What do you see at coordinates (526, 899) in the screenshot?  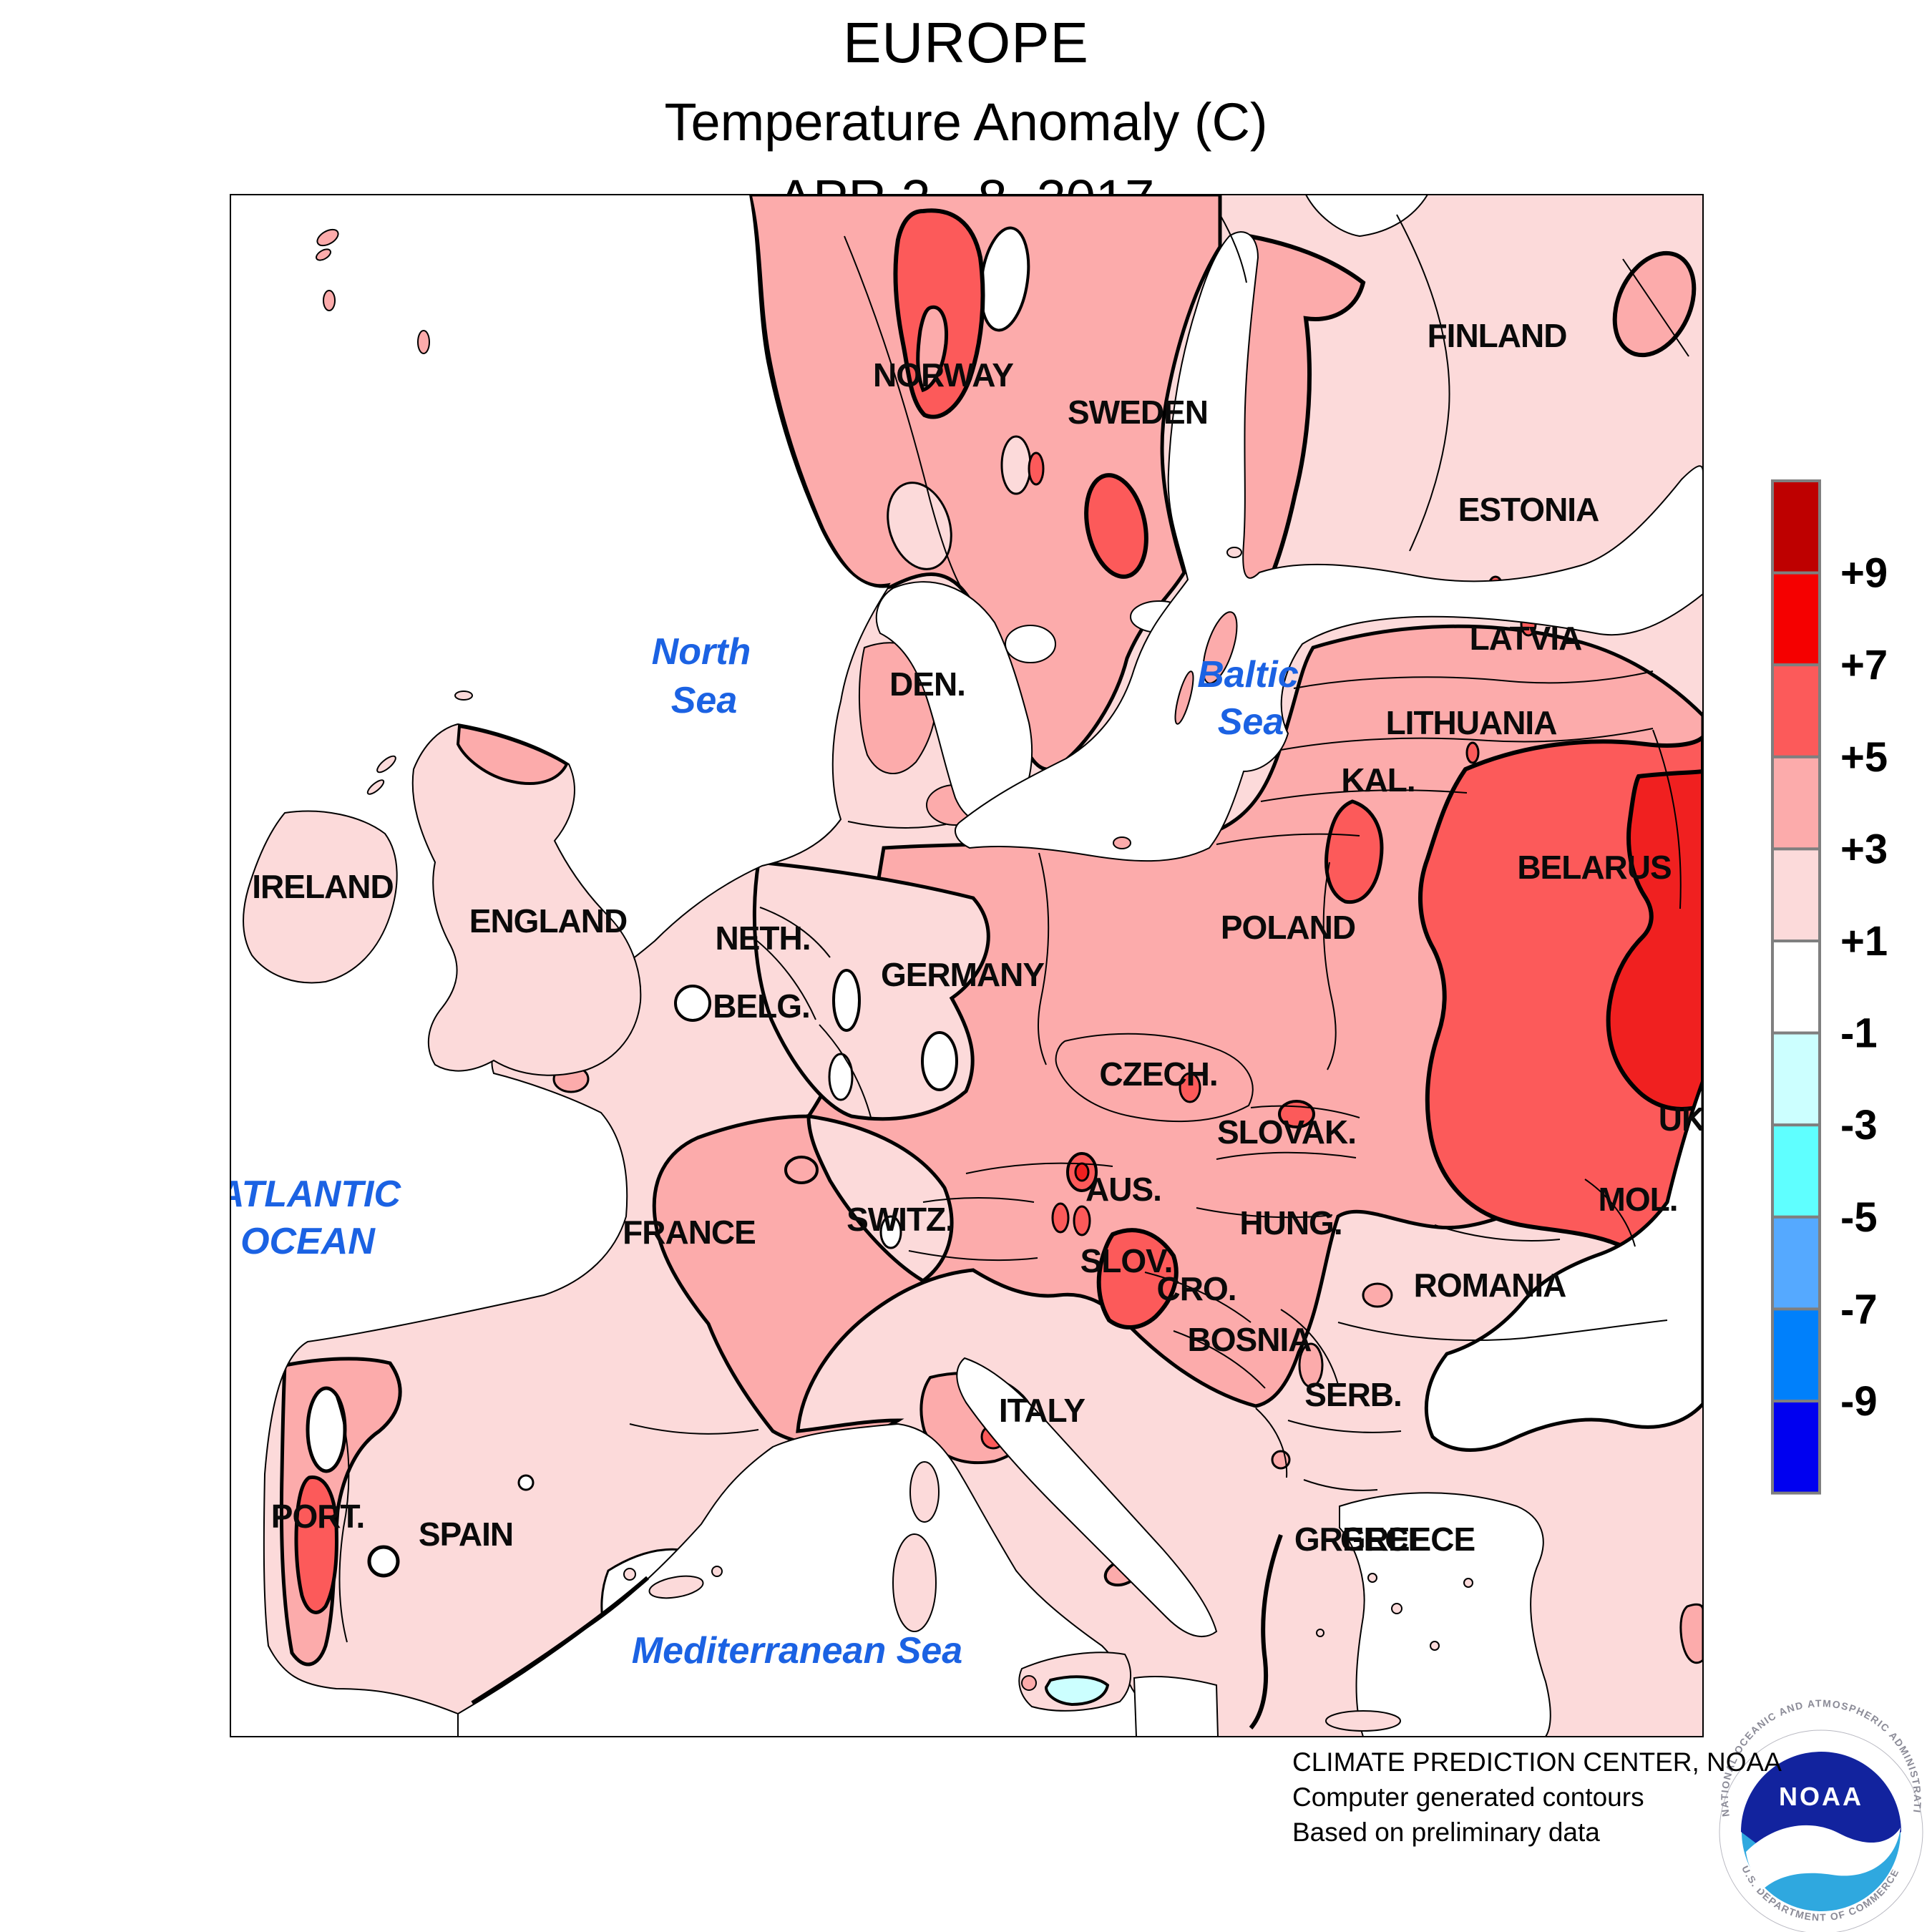 I see `island-great-britain` at bounding box center [526, 899].